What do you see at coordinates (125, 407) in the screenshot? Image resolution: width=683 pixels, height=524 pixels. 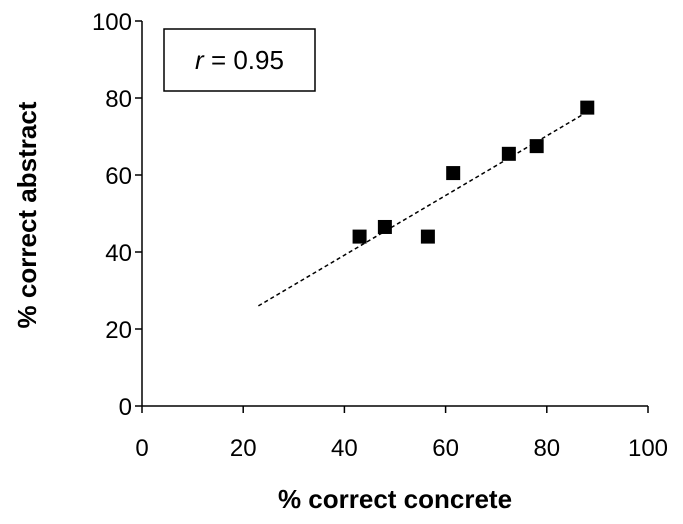 I see `y-tick-label: 0` at bounding box center [125, 407].